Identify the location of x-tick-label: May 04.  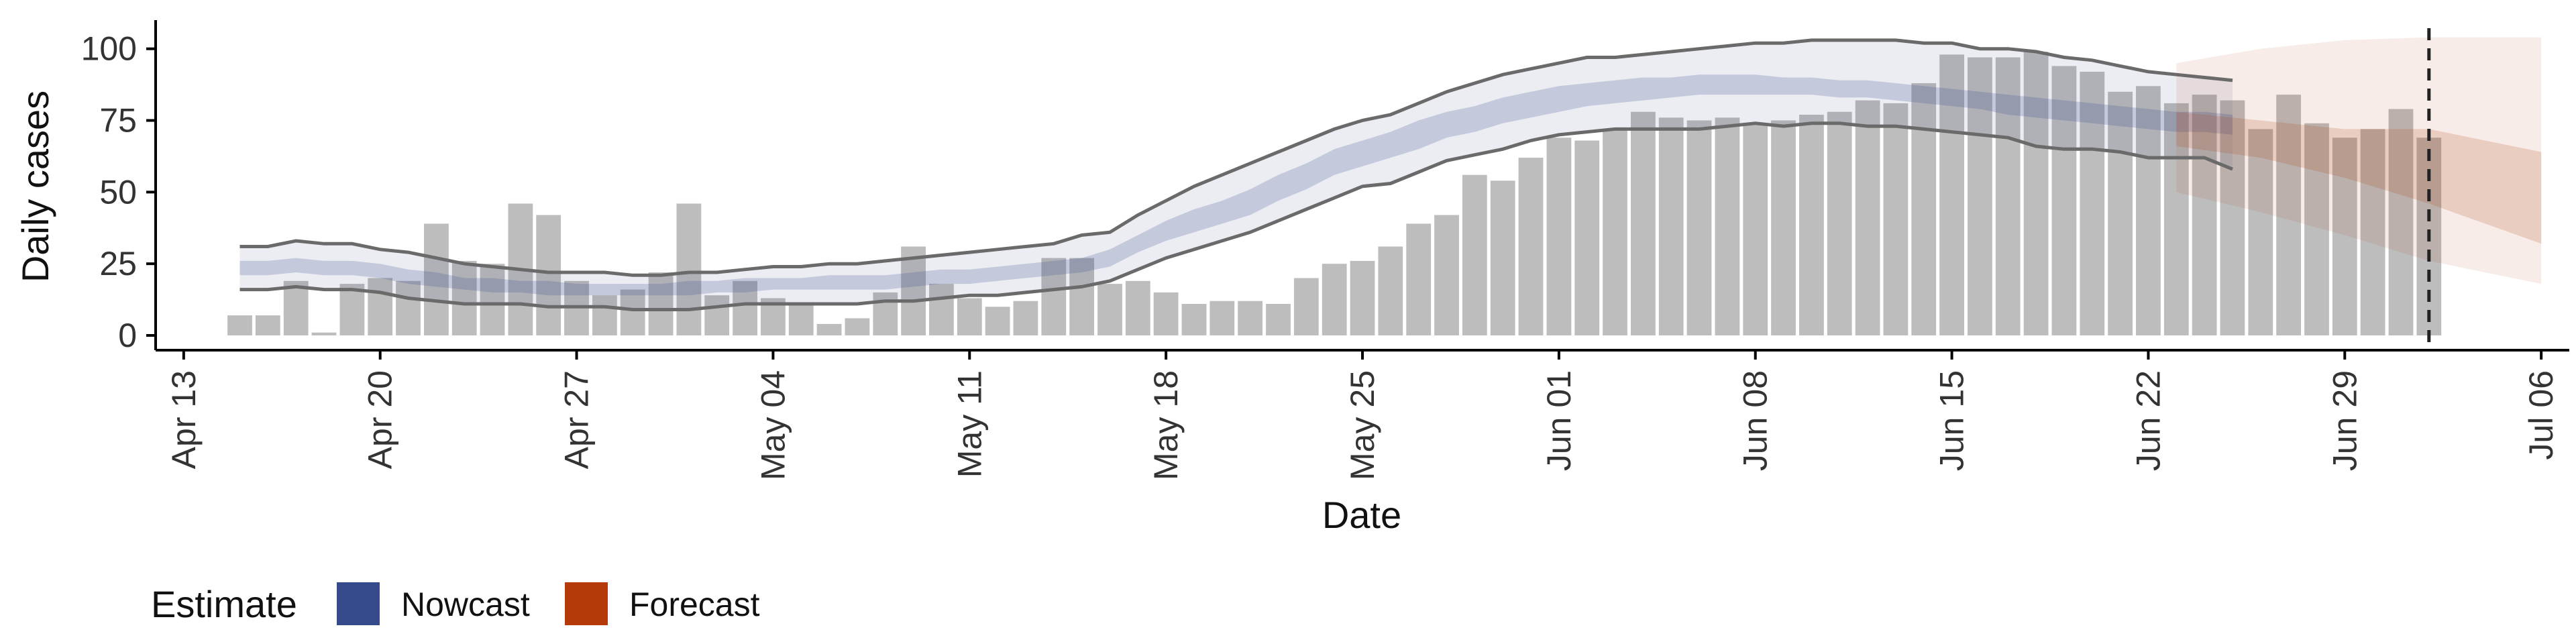
(773, 425).